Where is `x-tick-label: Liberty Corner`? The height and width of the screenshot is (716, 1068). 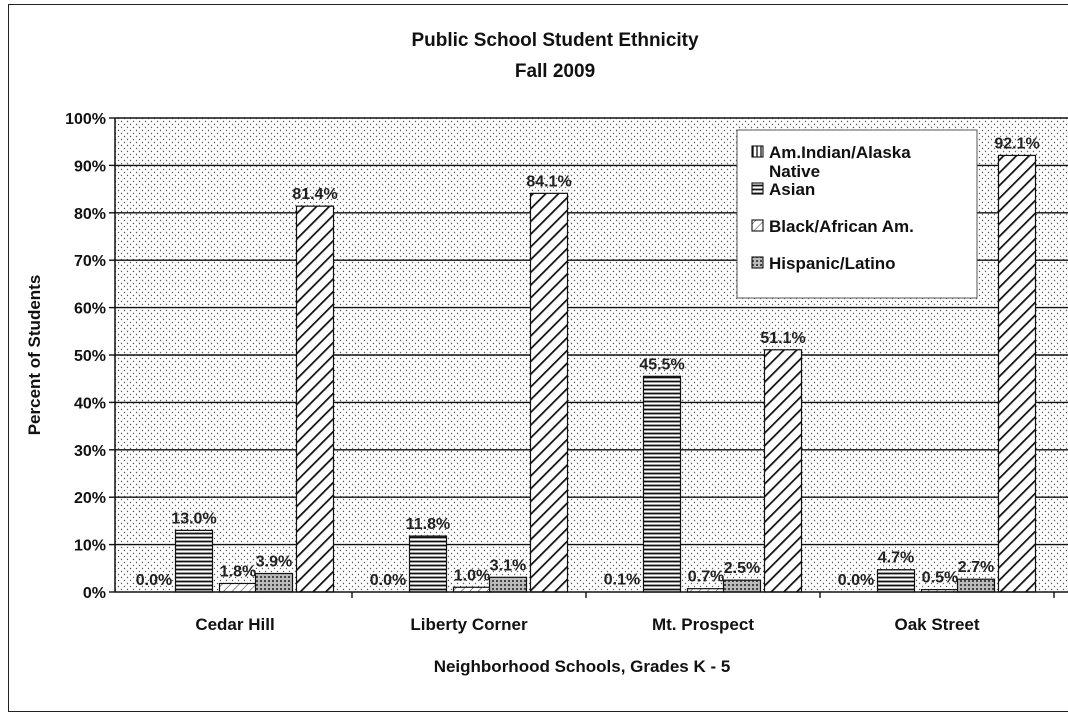 x-tick-label: Liberty Corner is located at coordinates (469, 624).